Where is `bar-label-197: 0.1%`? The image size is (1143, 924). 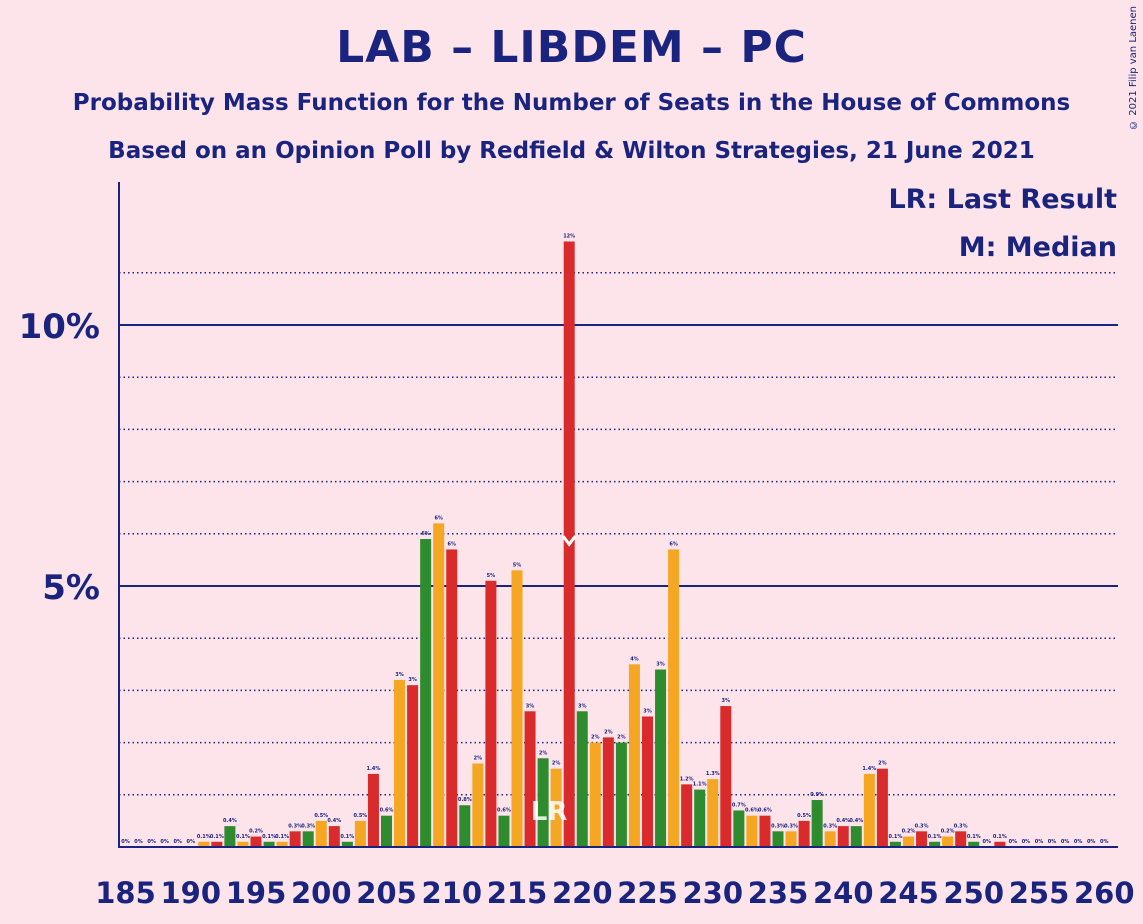
bar-label-197: 0.1% is located at coordinates (282, 837).